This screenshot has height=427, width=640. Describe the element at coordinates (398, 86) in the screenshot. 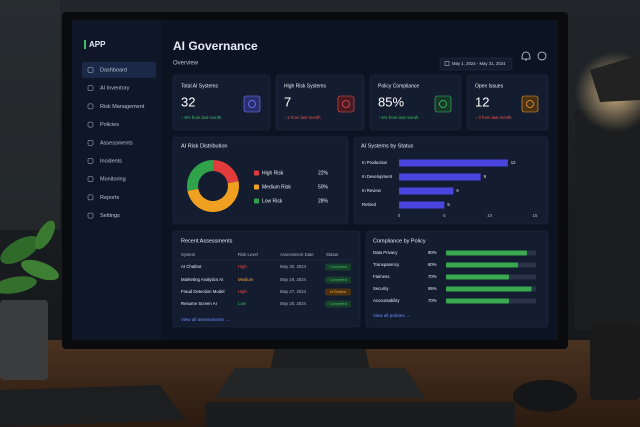

I see `kpi-title: Policy Compliance` at that location.